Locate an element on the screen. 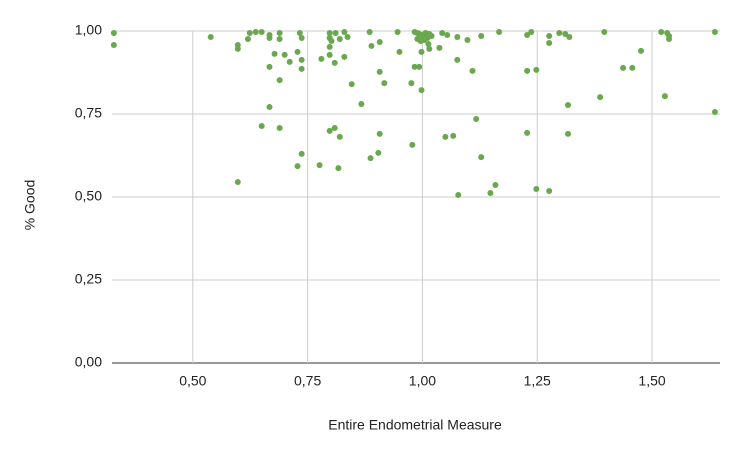 This screenshot has height=457, width=740. y-axis-label: % Good is located at coordinates (30, 205).